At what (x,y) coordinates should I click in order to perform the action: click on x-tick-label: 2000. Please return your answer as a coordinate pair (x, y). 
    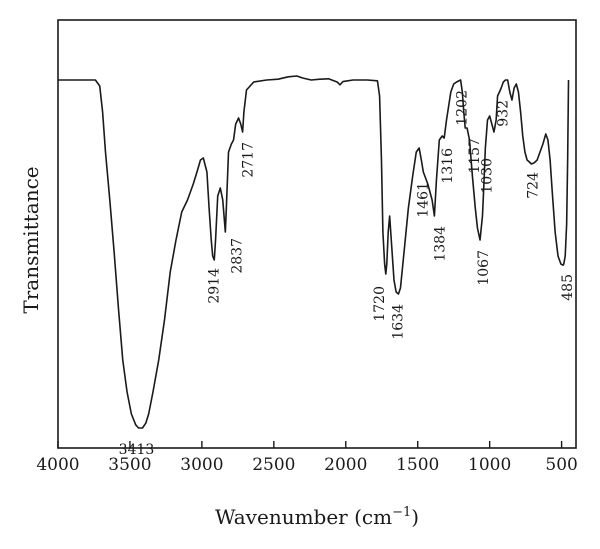
    Looking at the image, I should click on (345, 465).